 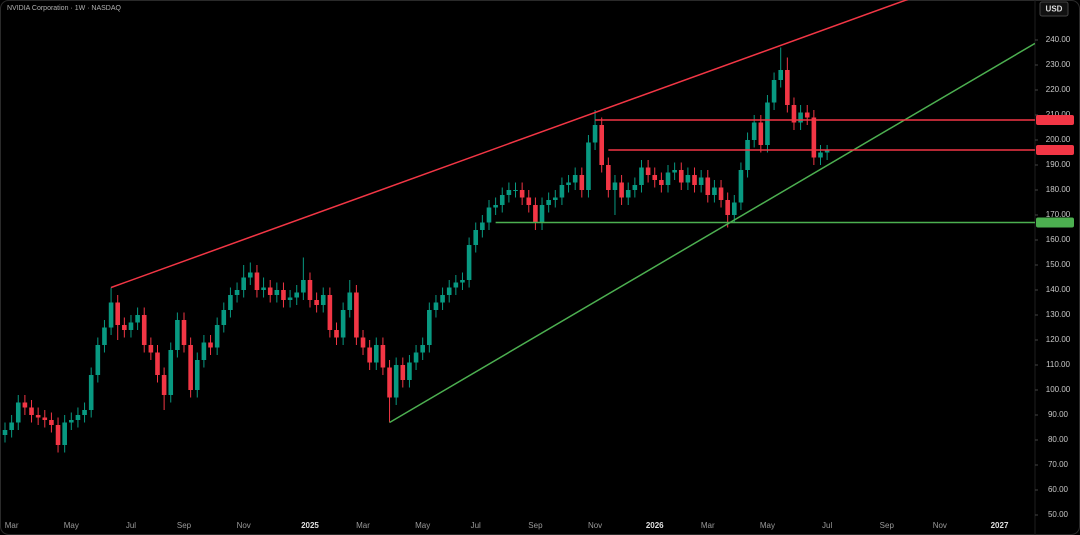 I want to click on y-tick-label: 220.00, so click(x=1058, y=89).